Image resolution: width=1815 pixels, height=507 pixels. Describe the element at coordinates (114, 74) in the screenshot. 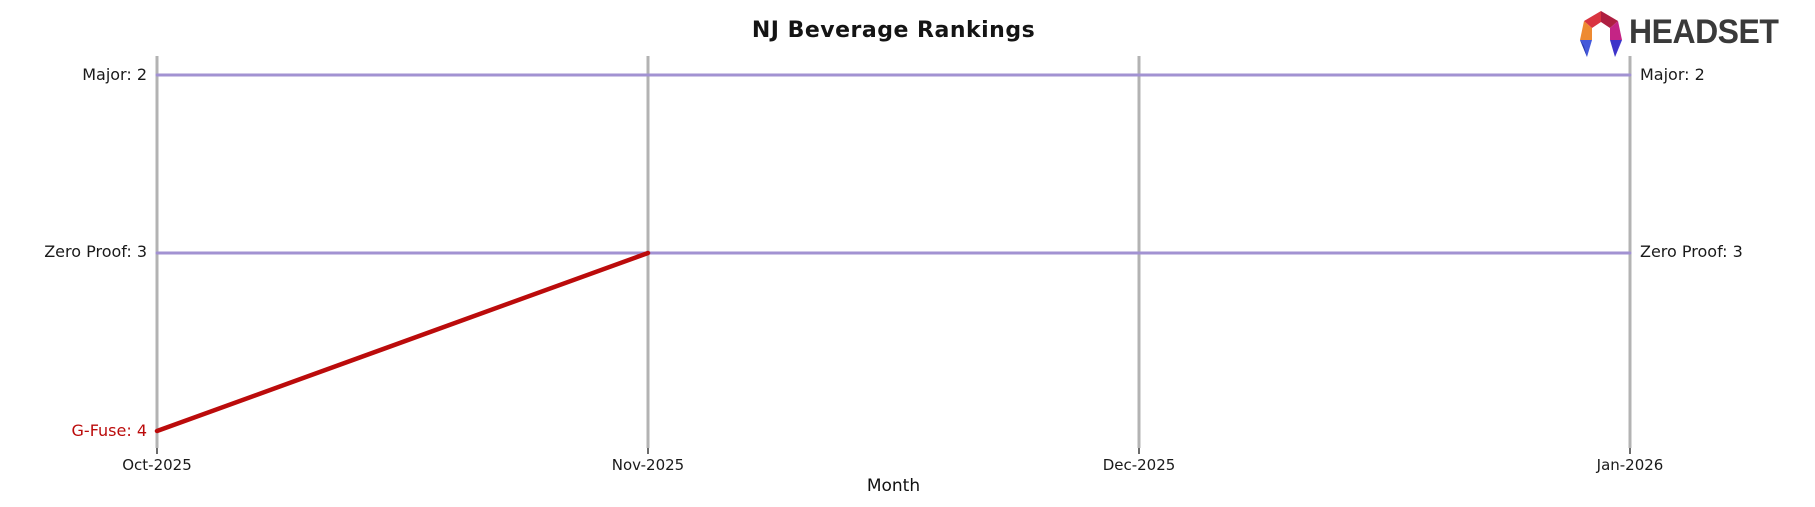

I see `line-label-start-major: Major: 2` at that location.